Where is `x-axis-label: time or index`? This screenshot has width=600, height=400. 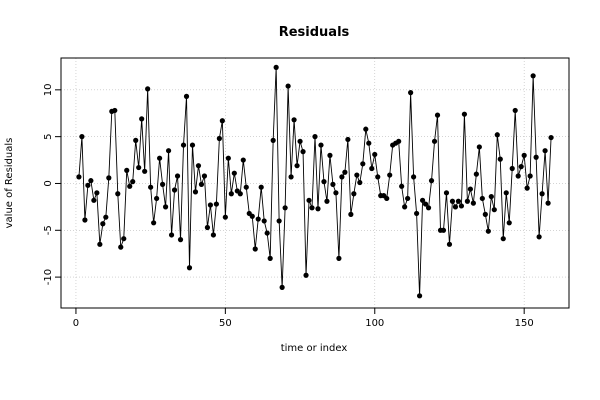 x-axis-label: time or index is located at coordinates (314, 348).